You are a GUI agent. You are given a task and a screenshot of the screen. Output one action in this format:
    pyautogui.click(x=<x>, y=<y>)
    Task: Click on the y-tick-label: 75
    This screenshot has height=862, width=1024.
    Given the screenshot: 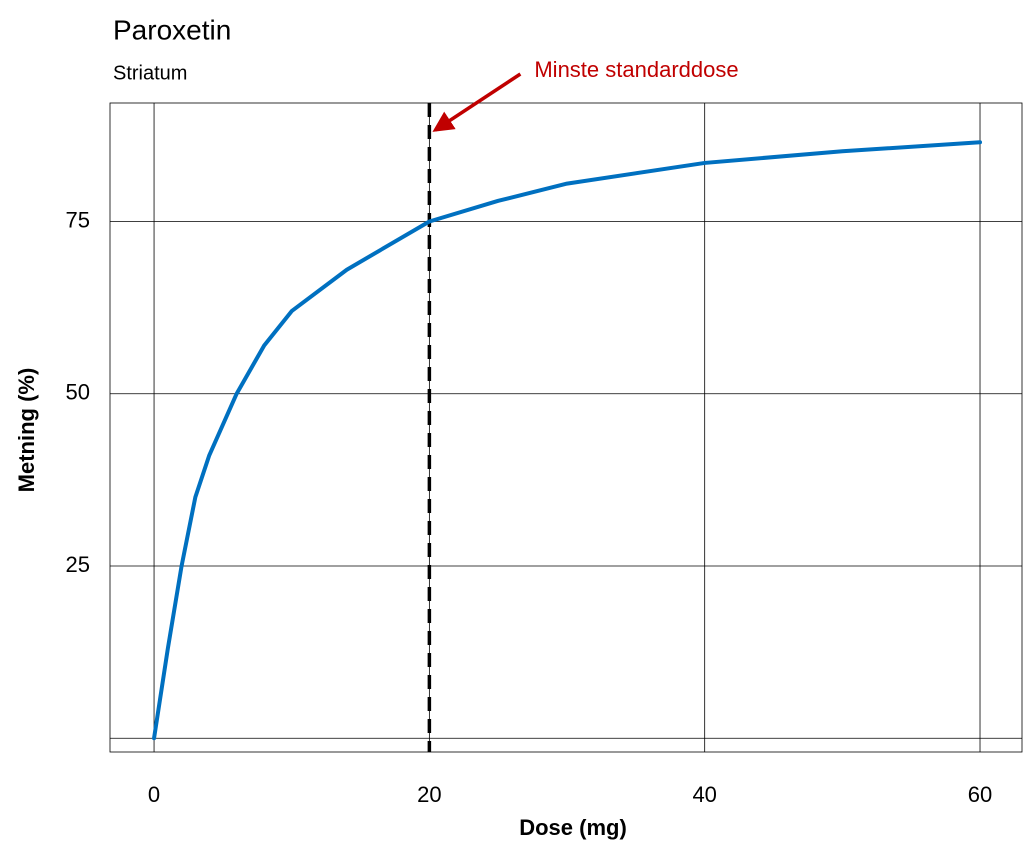 What is the action you would take?
    pyautogui.click(x=78, y=219)
    